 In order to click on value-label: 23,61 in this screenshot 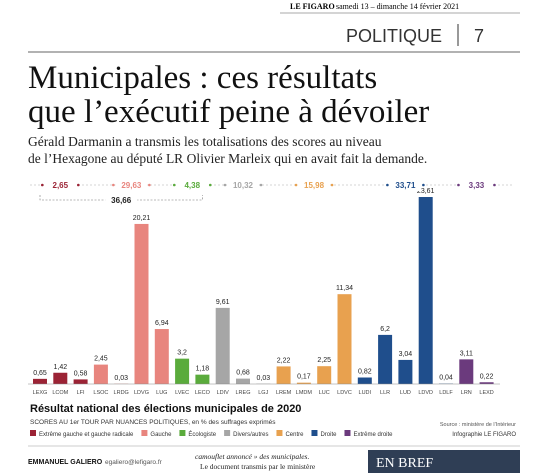, I will do `click(426, 191)`.